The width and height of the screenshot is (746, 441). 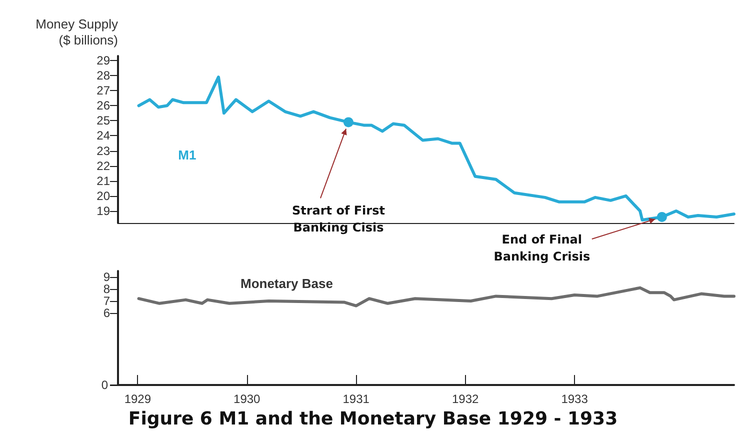 I want to click on y-tick-label: 21, so click(x=103, y=181).